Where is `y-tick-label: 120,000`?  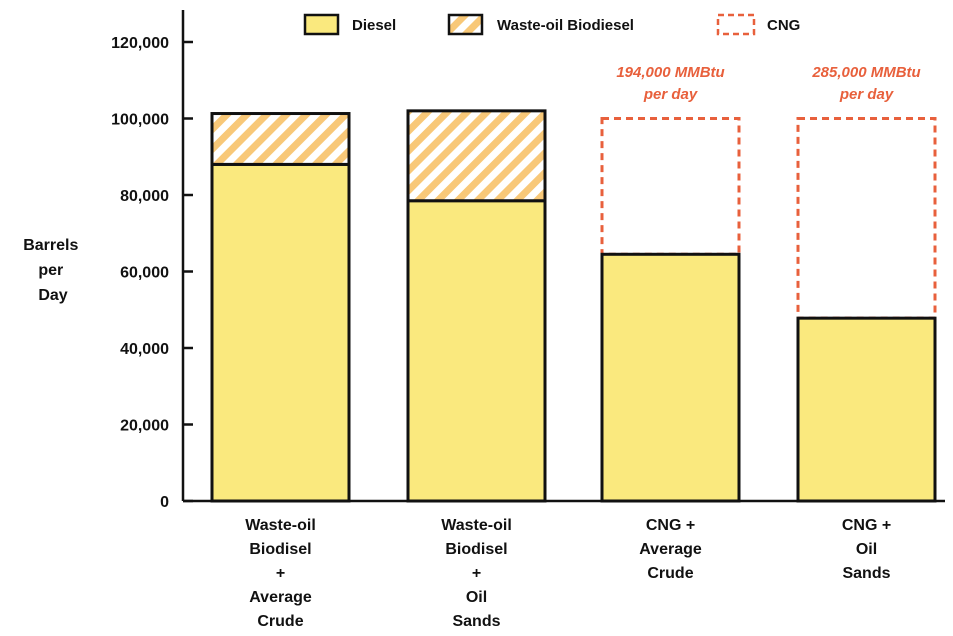 y-tick-label: 120,000 is located at coordinates (140, 43).